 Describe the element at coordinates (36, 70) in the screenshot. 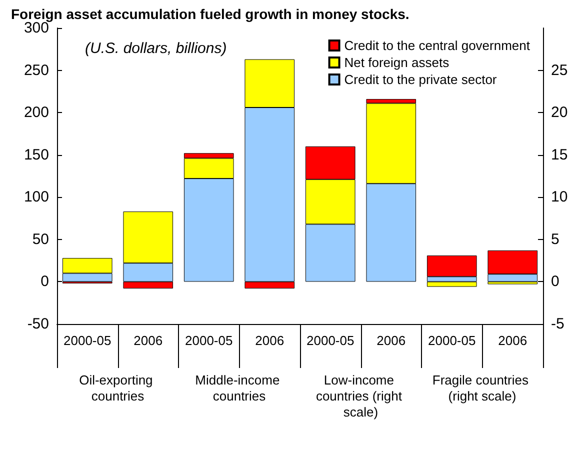

I see `y-tick-label: 250` at that location.